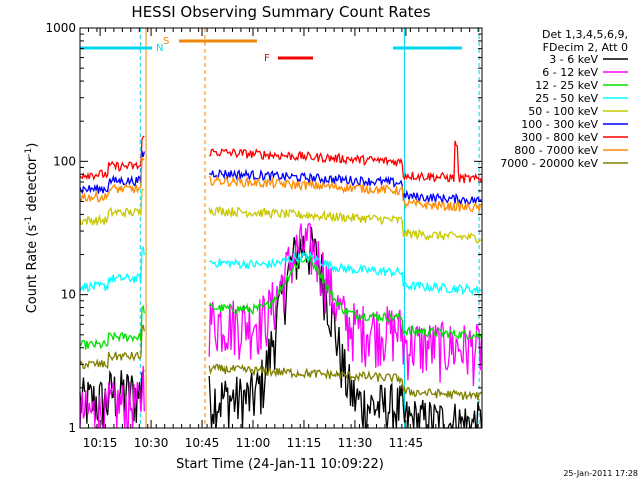 This screenshot has height=480, width=640. Describe the element at coordinates (64, 161) in the screenshot. I see `y-tick-label: 100` at that location.